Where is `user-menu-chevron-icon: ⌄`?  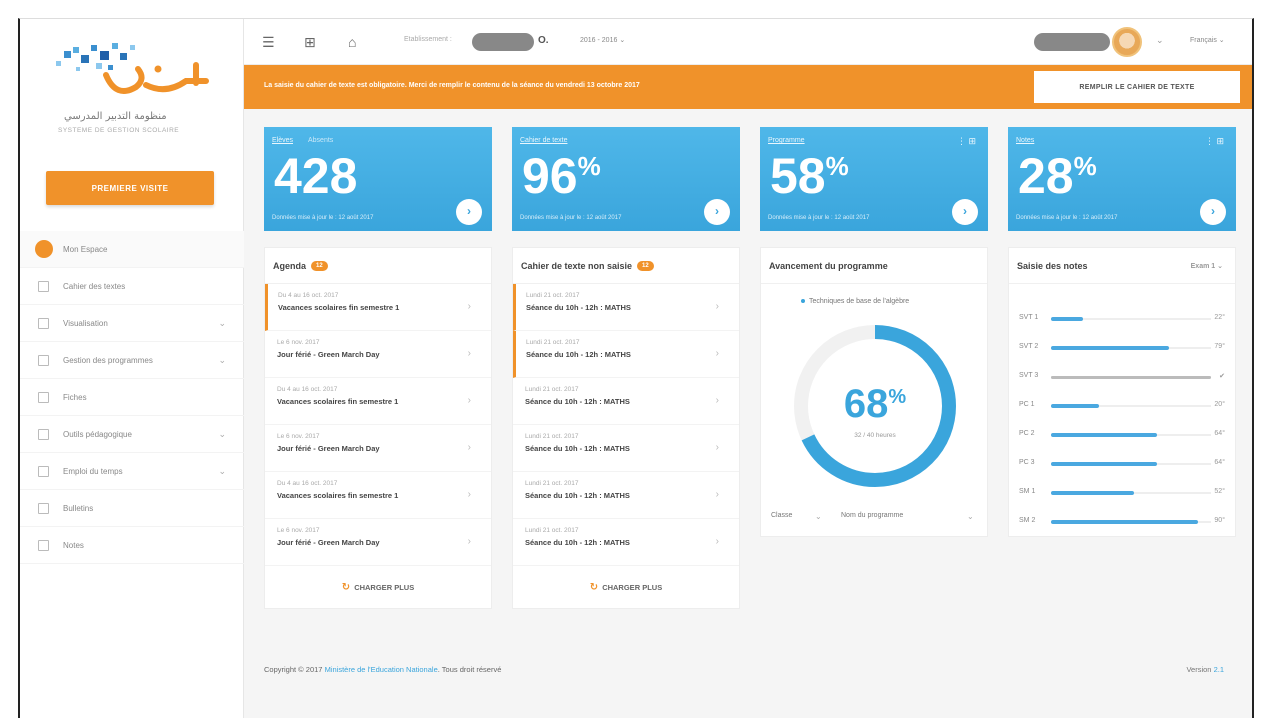 user-menu-chevron-icon: ⌄ is located at coordinates (1160, 40).